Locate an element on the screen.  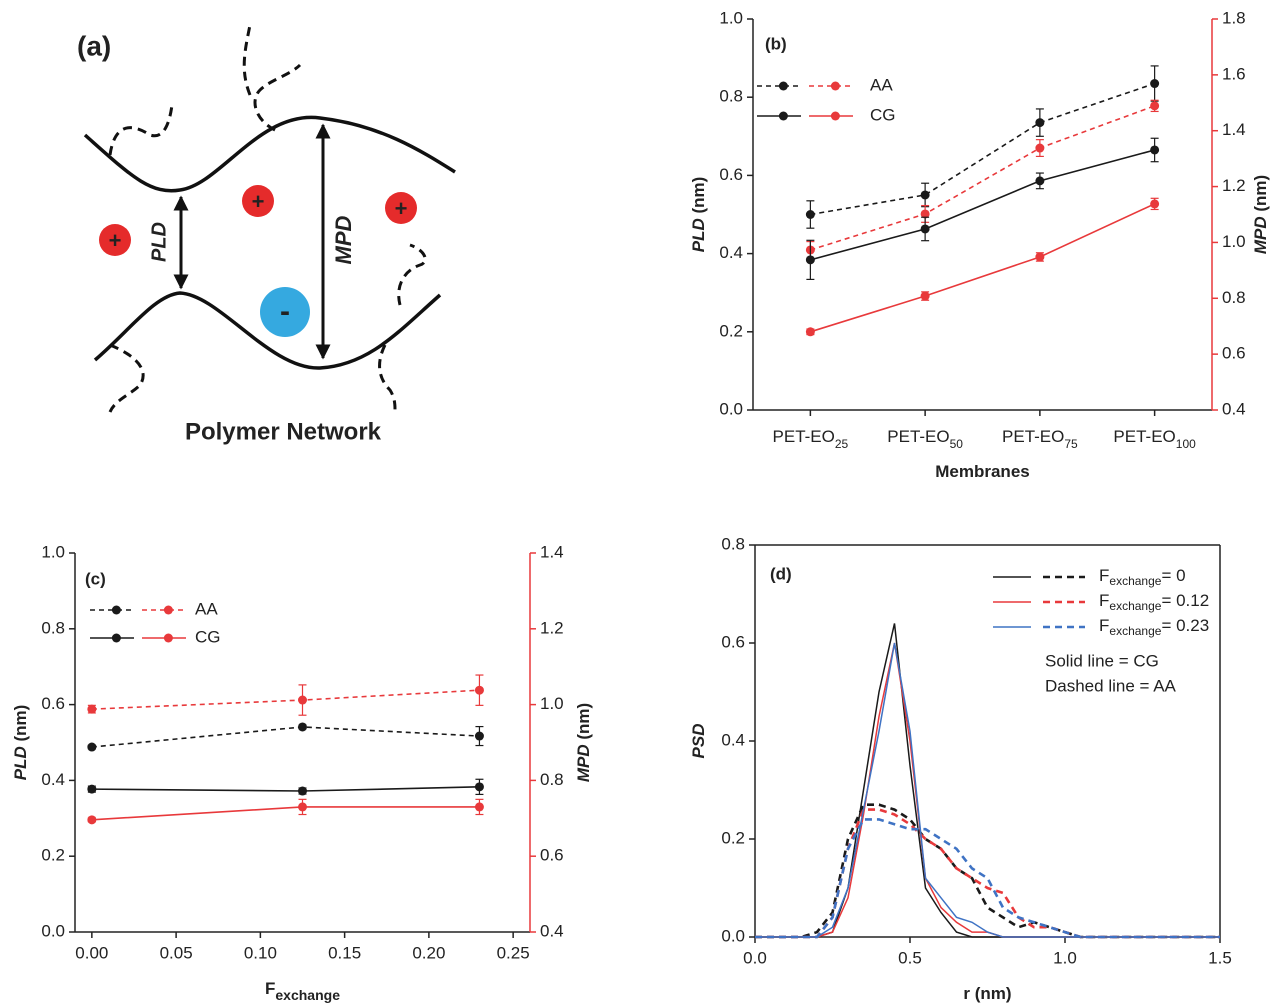
panel-a: (a) PLD MPD + + + - Polymer Network is located at coordinates (266, 234).